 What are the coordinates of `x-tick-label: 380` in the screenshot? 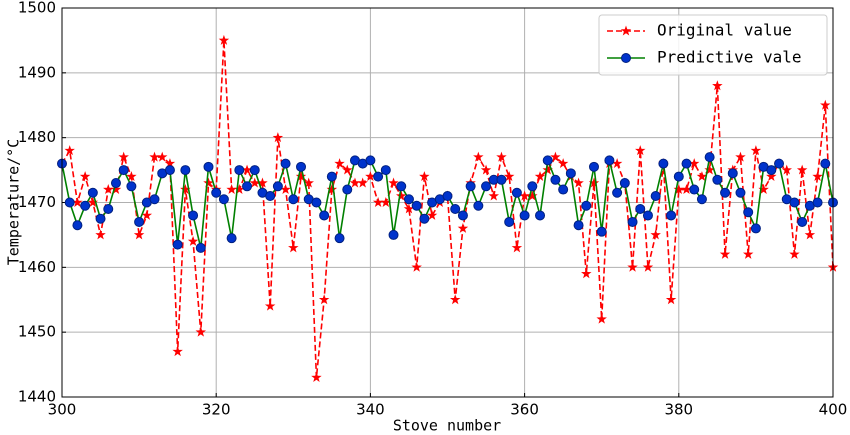 It's located at (678, 410).